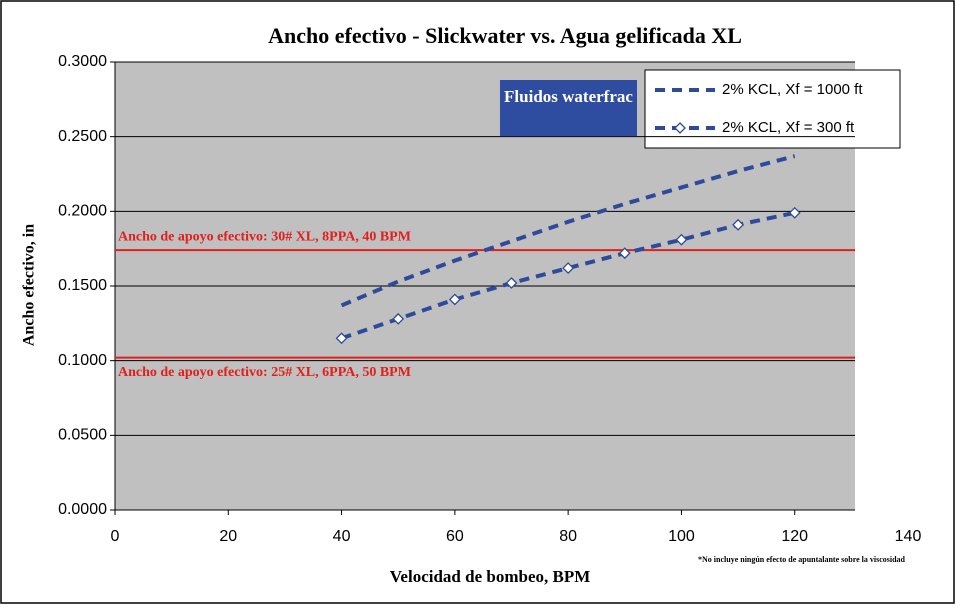 This screenshot has width=955, height=609. Describe the element at coordinates (568, 536) in the screenshot. I see `x-tick-label: 80` at that location.